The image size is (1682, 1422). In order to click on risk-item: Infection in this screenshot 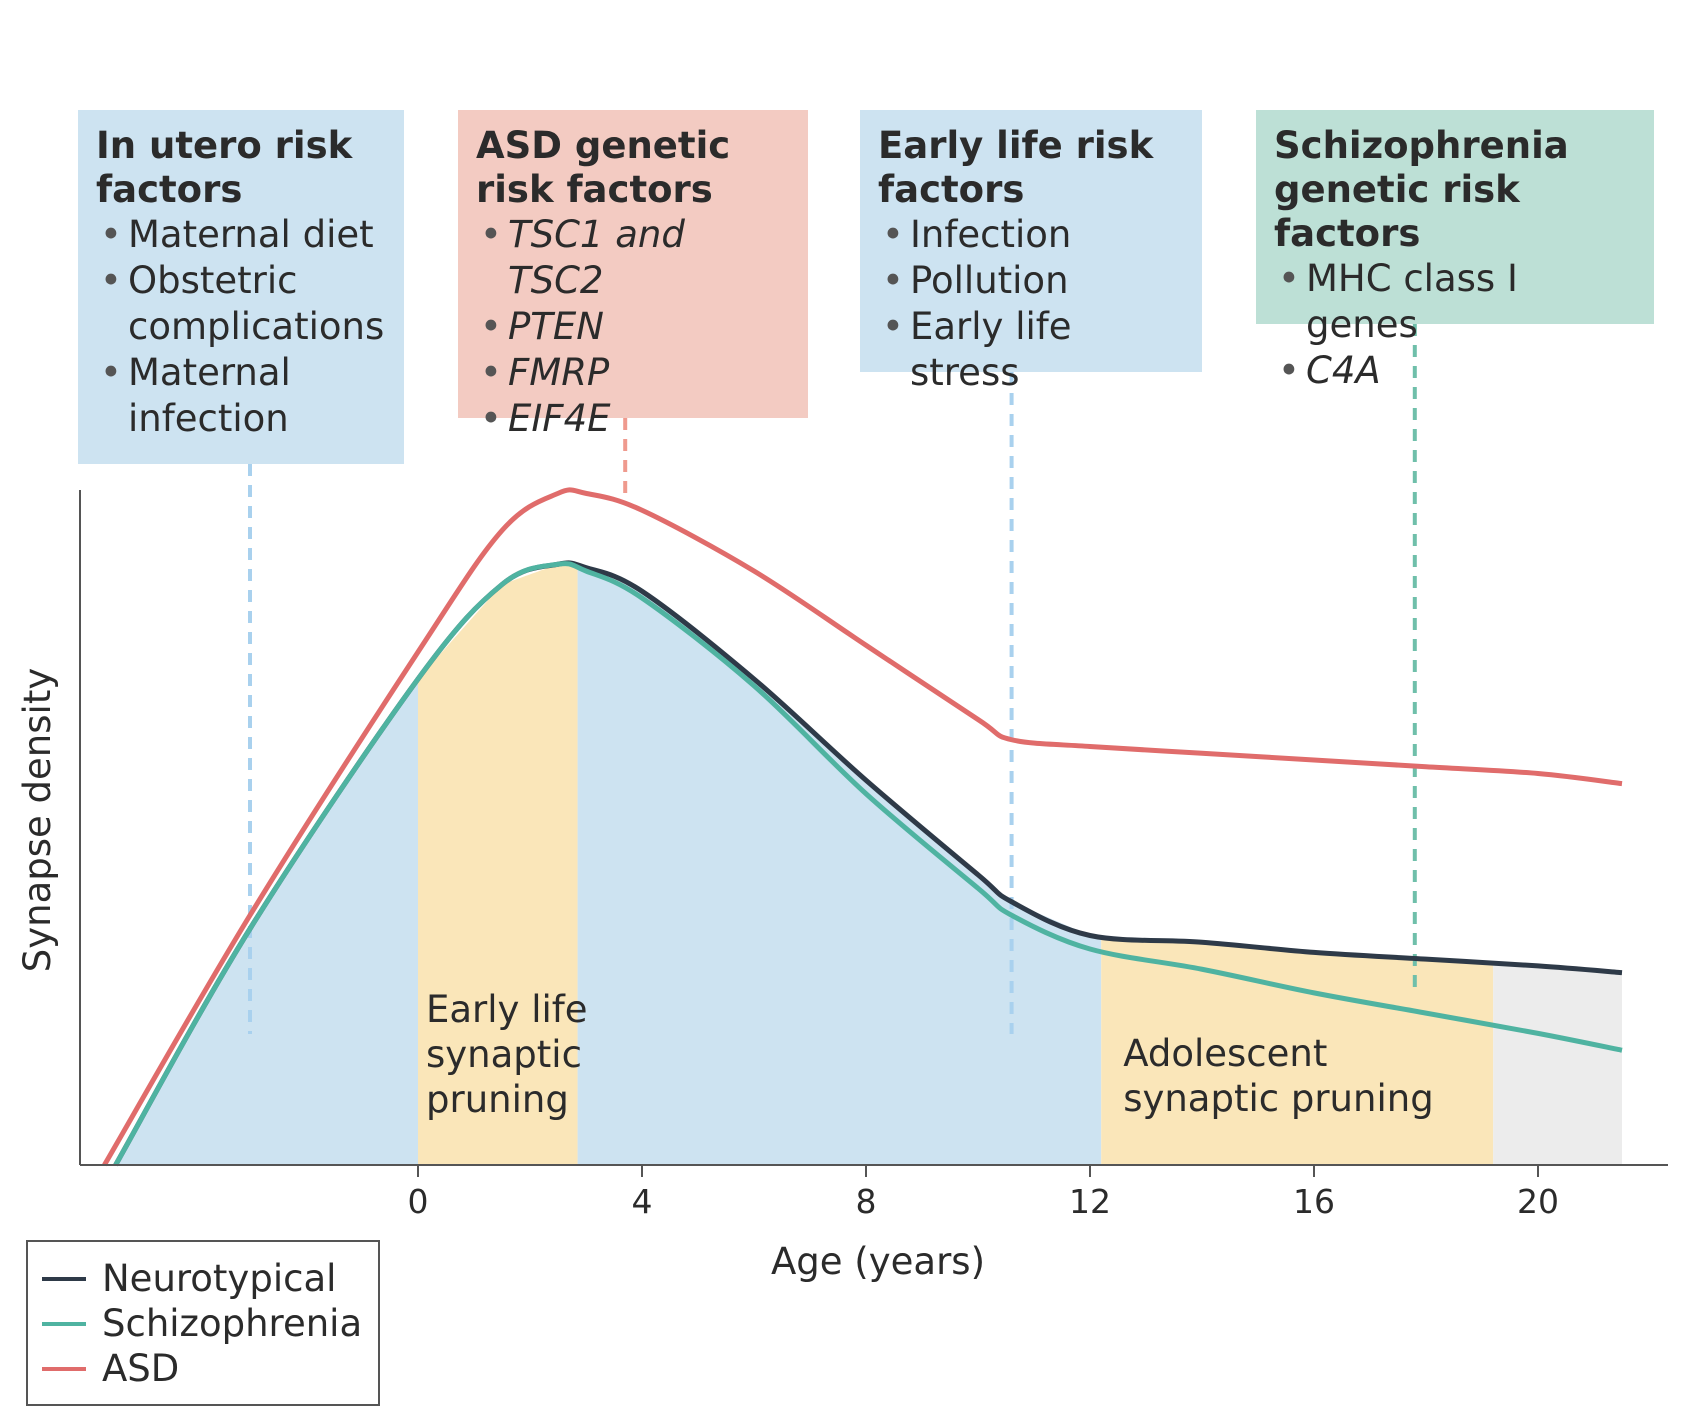, I will do `click(1032, 235)`.